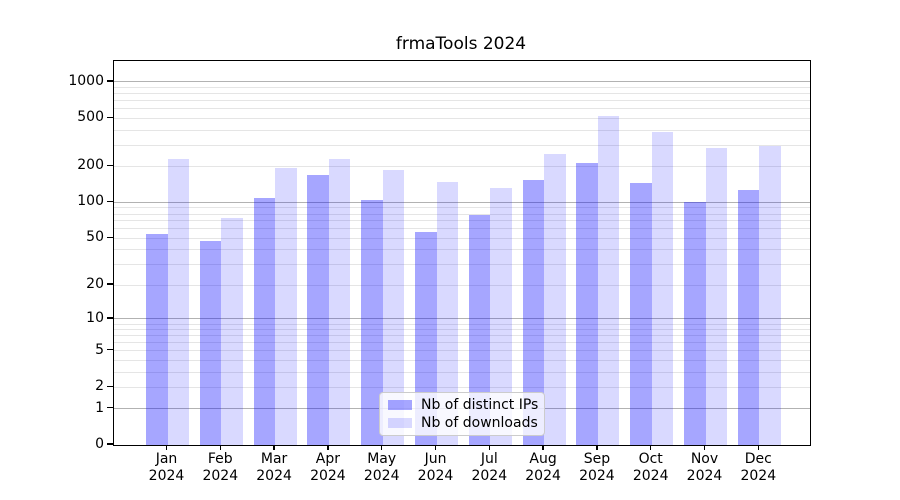 The width and height of the screenshot is (900, 500). Describe the element at coordinates (555, 299) in the screenshot. I see `bar-downloads-aug` at that location.